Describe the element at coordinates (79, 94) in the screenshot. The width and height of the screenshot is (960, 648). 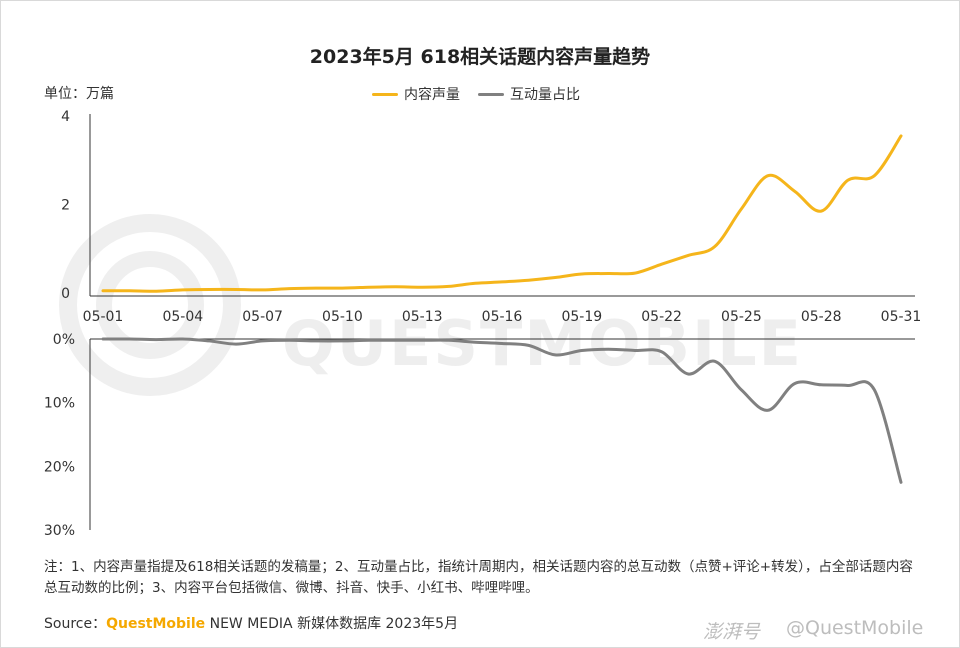
I see `unit-label: 单位：万篇` at that location.